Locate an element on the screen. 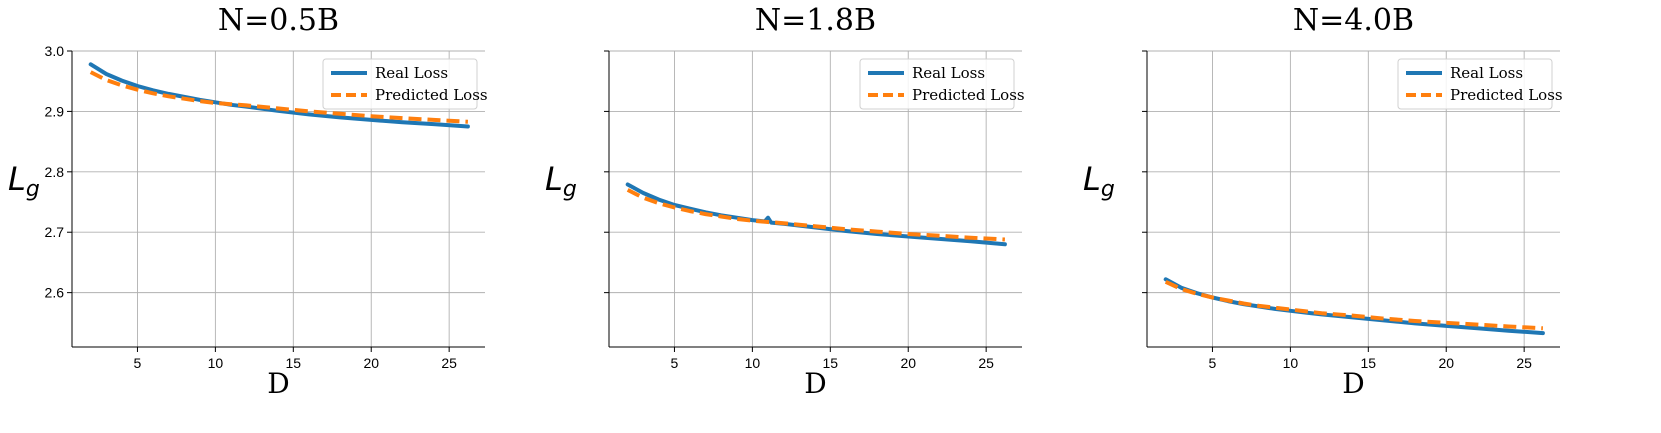  y-tick-label: 2.8 is located at coordinates (55, 172).